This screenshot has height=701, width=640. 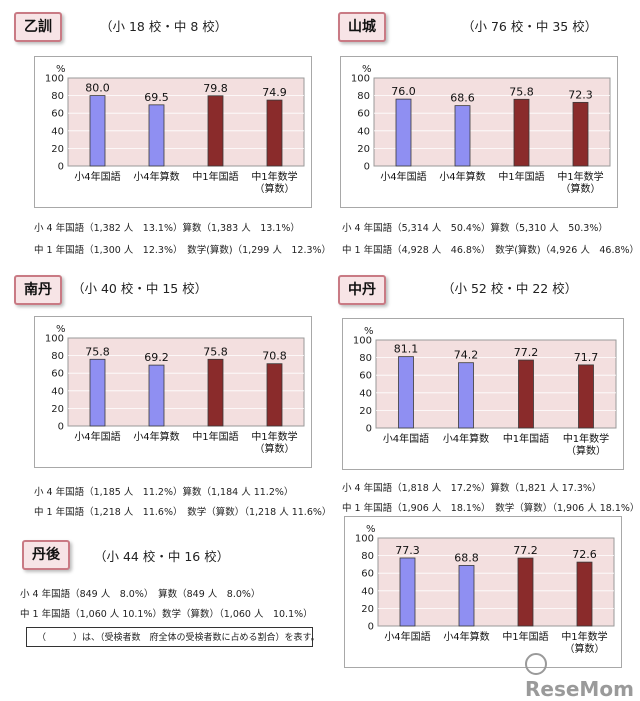 What do you see at coordinates (274, 356) in the screenshot?
I see `data-label: 70.8` at bounding box center [274, 356].